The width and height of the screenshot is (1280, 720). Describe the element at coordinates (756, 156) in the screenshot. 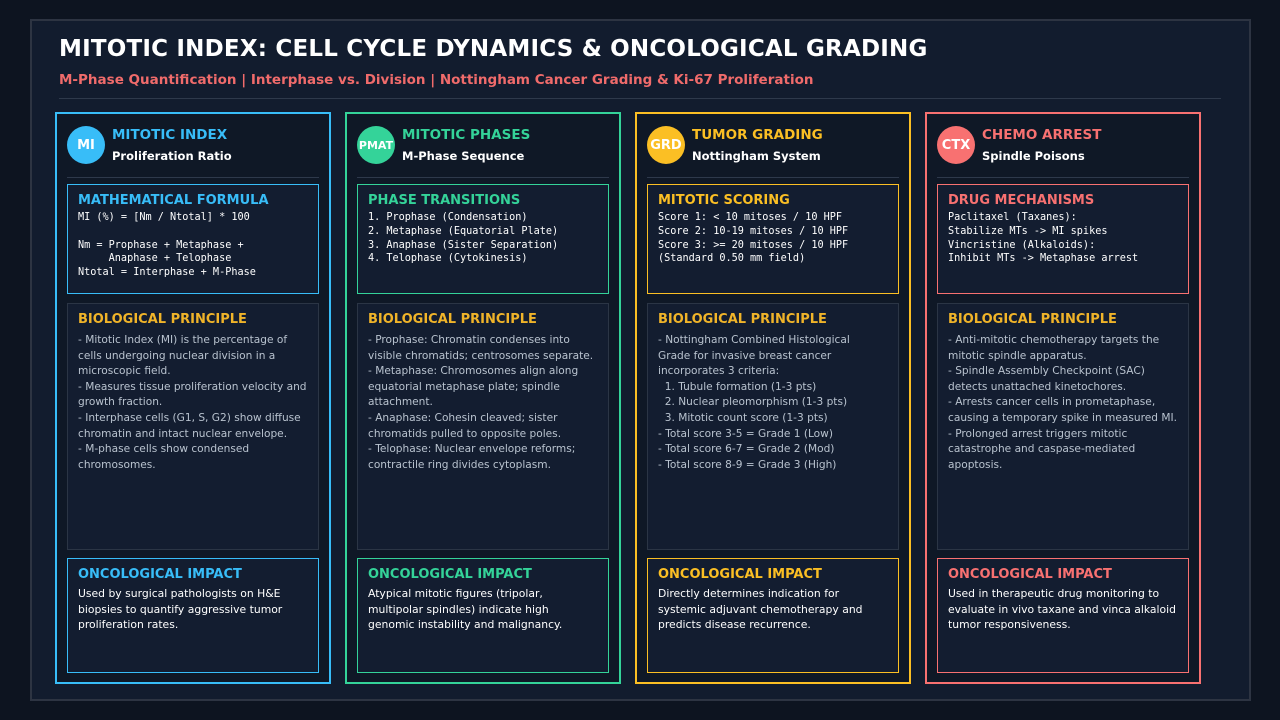

I see `column-subtitle: Nottingham System` at that location.